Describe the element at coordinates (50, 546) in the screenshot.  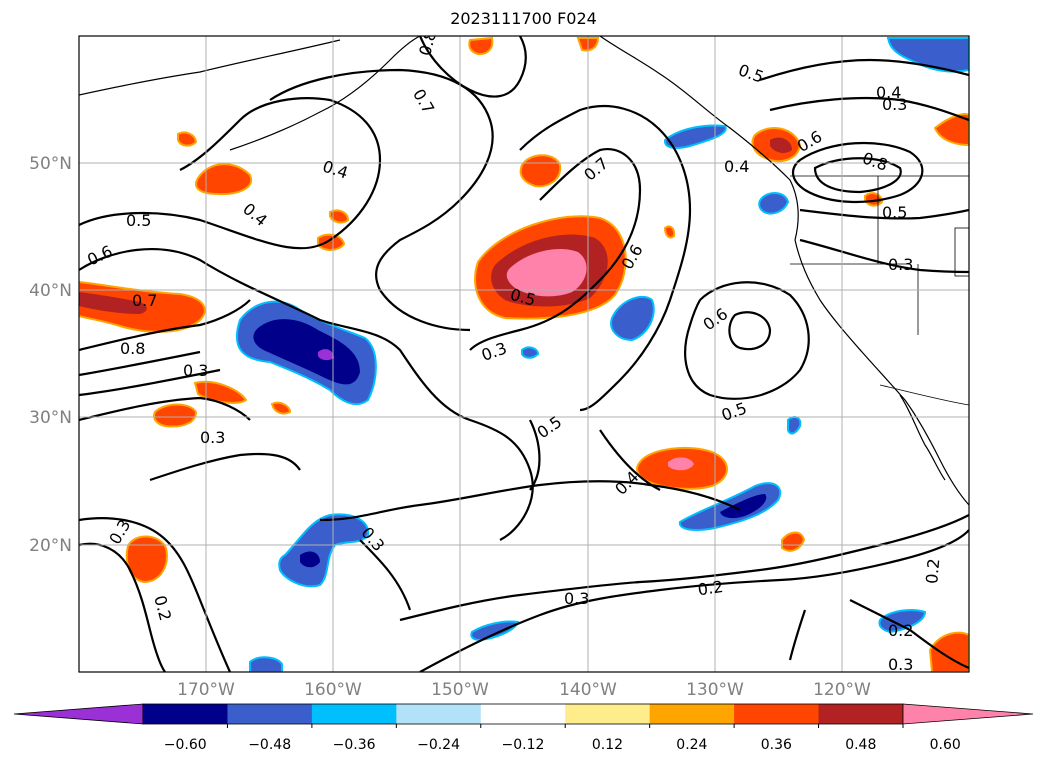
I see `lat-label: 20°N` at that location.